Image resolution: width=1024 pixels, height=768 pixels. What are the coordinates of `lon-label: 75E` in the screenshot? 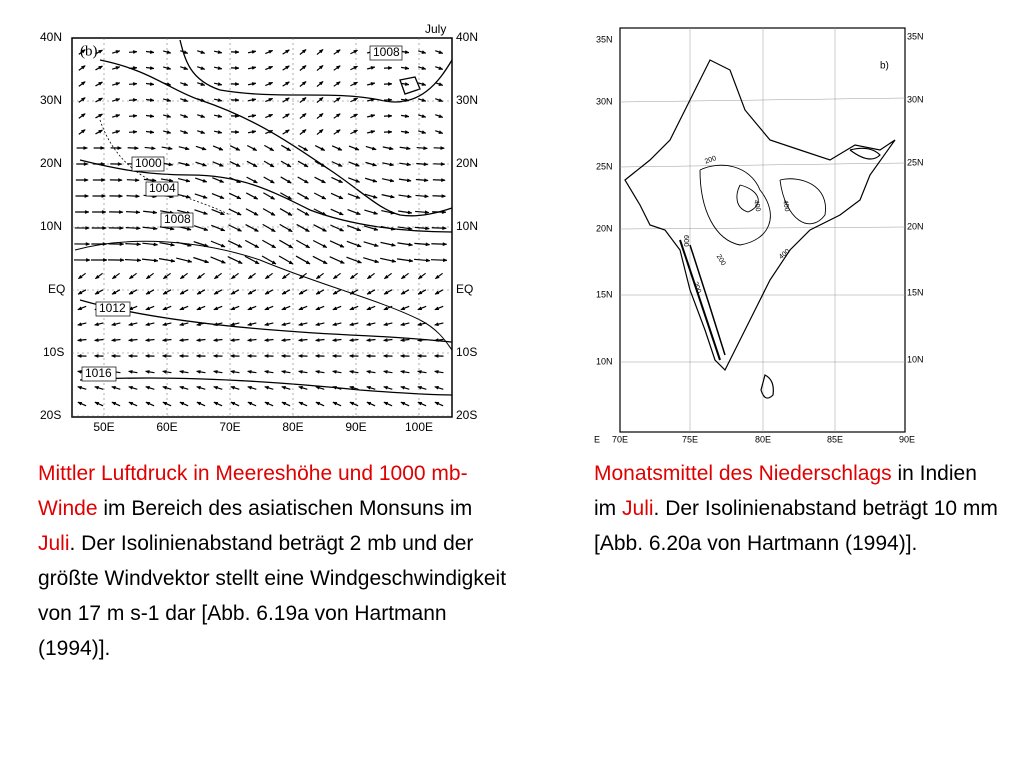 It's located at (690, 439).